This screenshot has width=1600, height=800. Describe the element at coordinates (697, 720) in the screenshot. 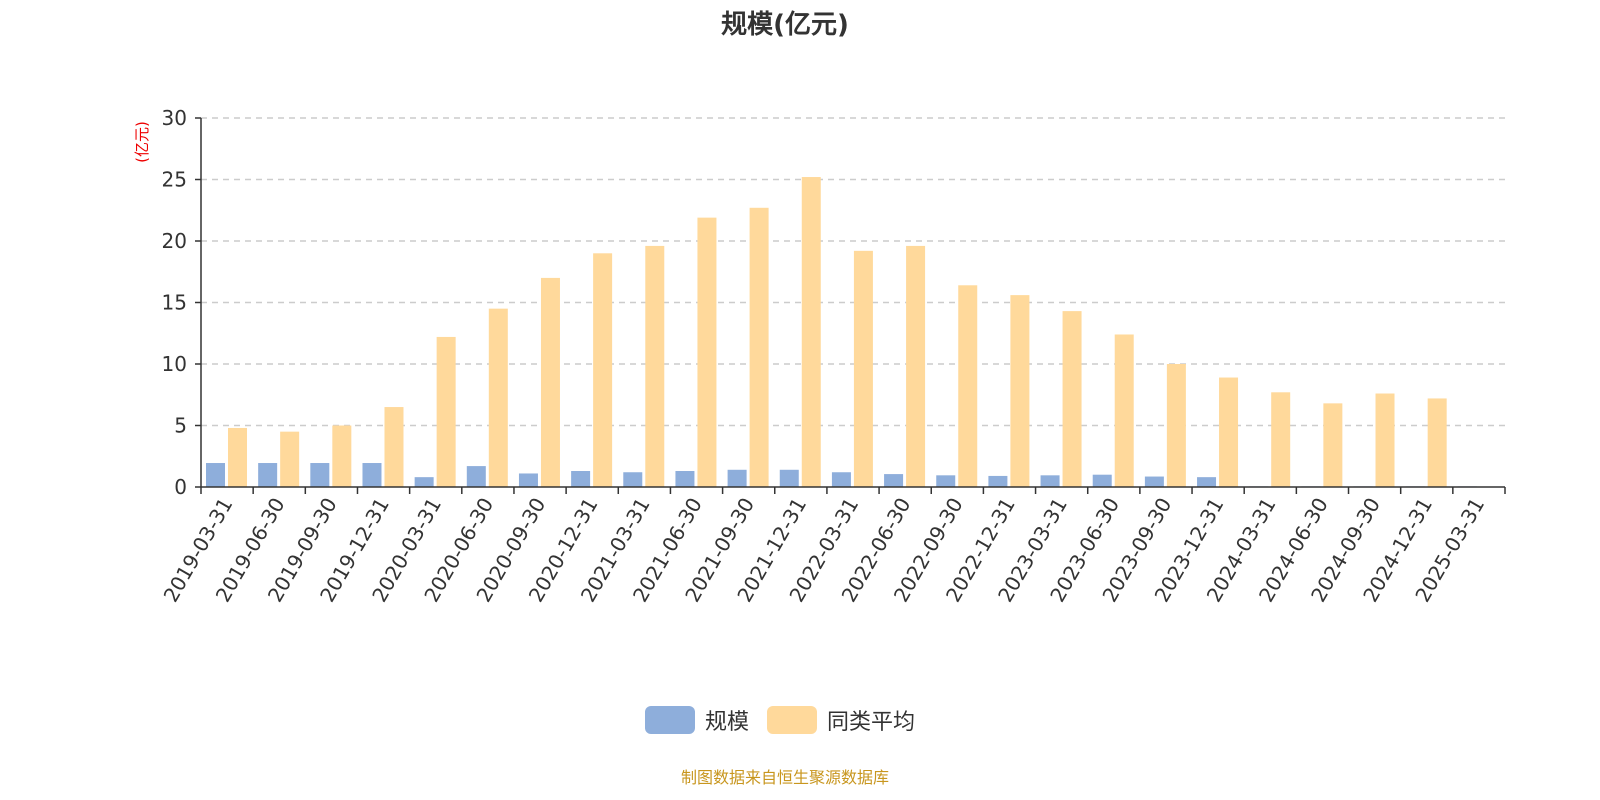

I see `legend-item-scale: 规模` at that location.